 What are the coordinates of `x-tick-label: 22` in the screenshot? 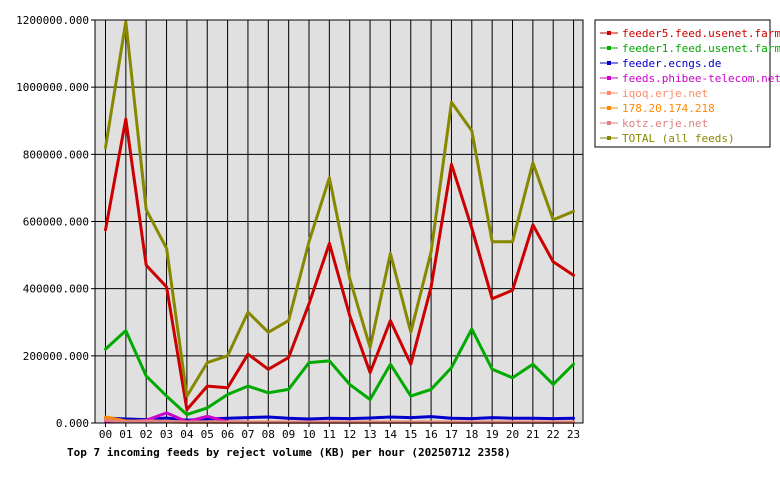 It's located at (553, 434).